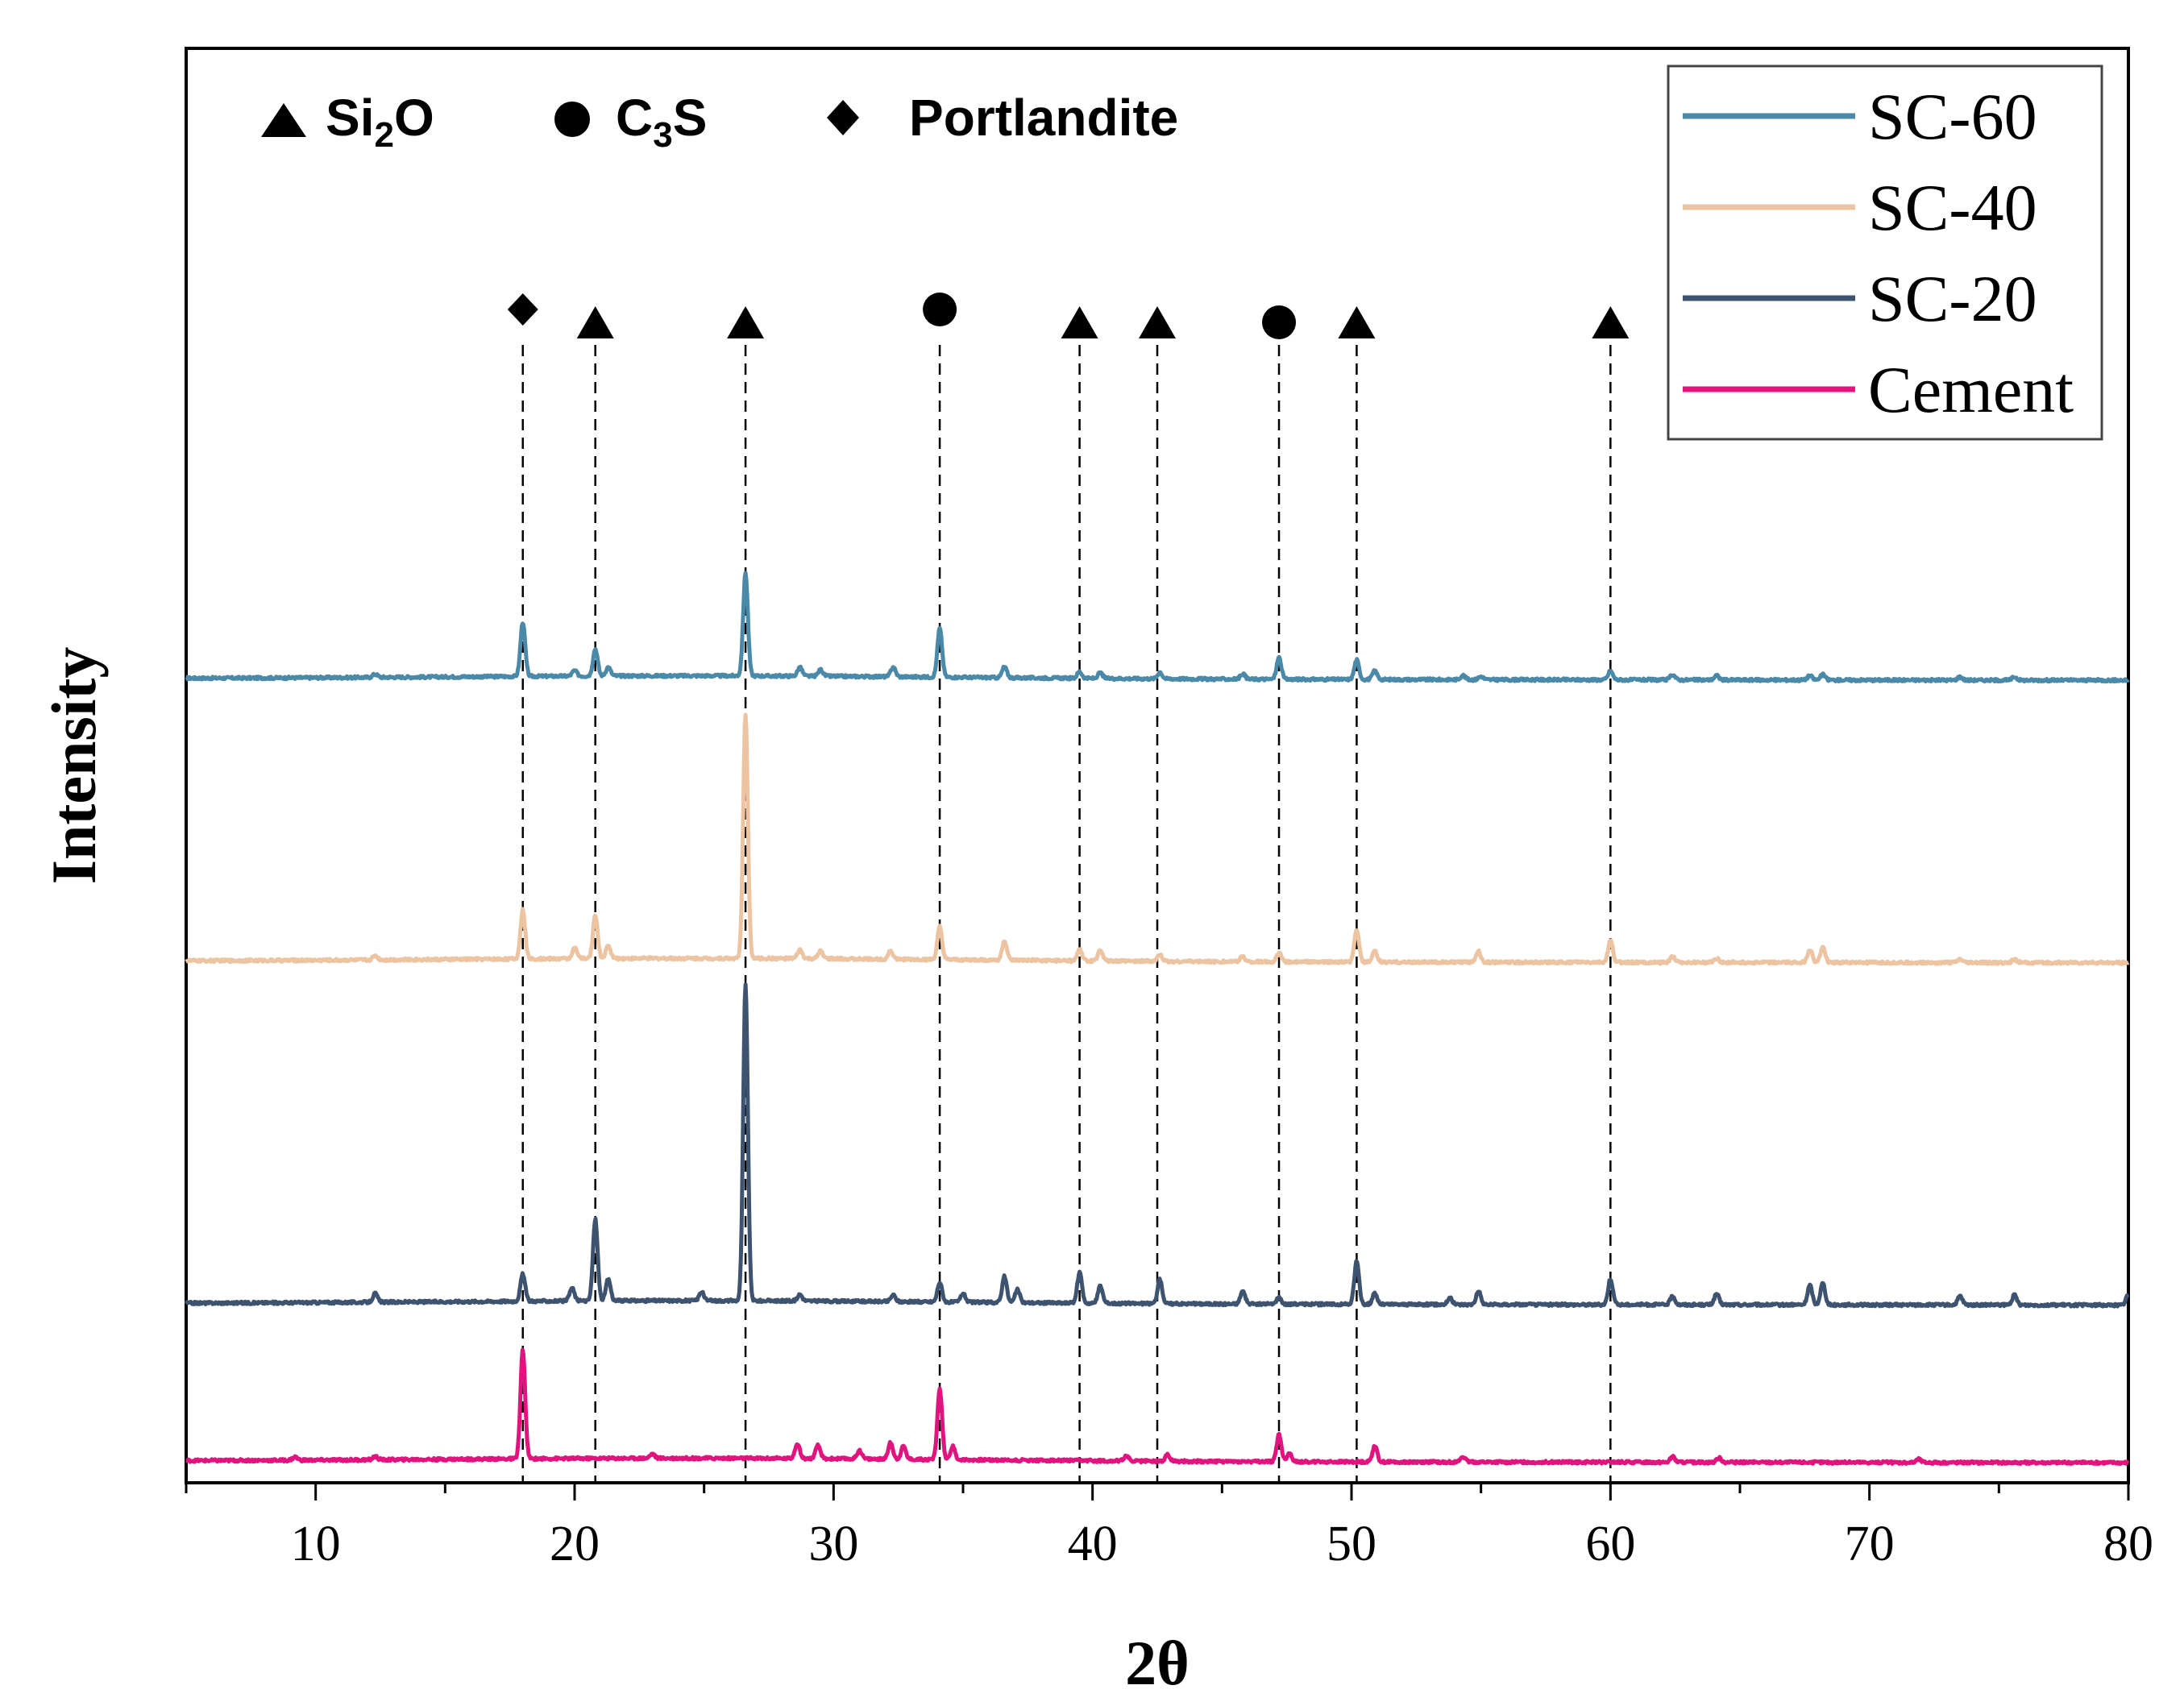 The width and height of the screenshot is (2184, 1706). What do you see at coordinates (2128, 1544) in the screenshot?
I see `x-tick-label-80: 80` at bounding box center [2128, 1544].